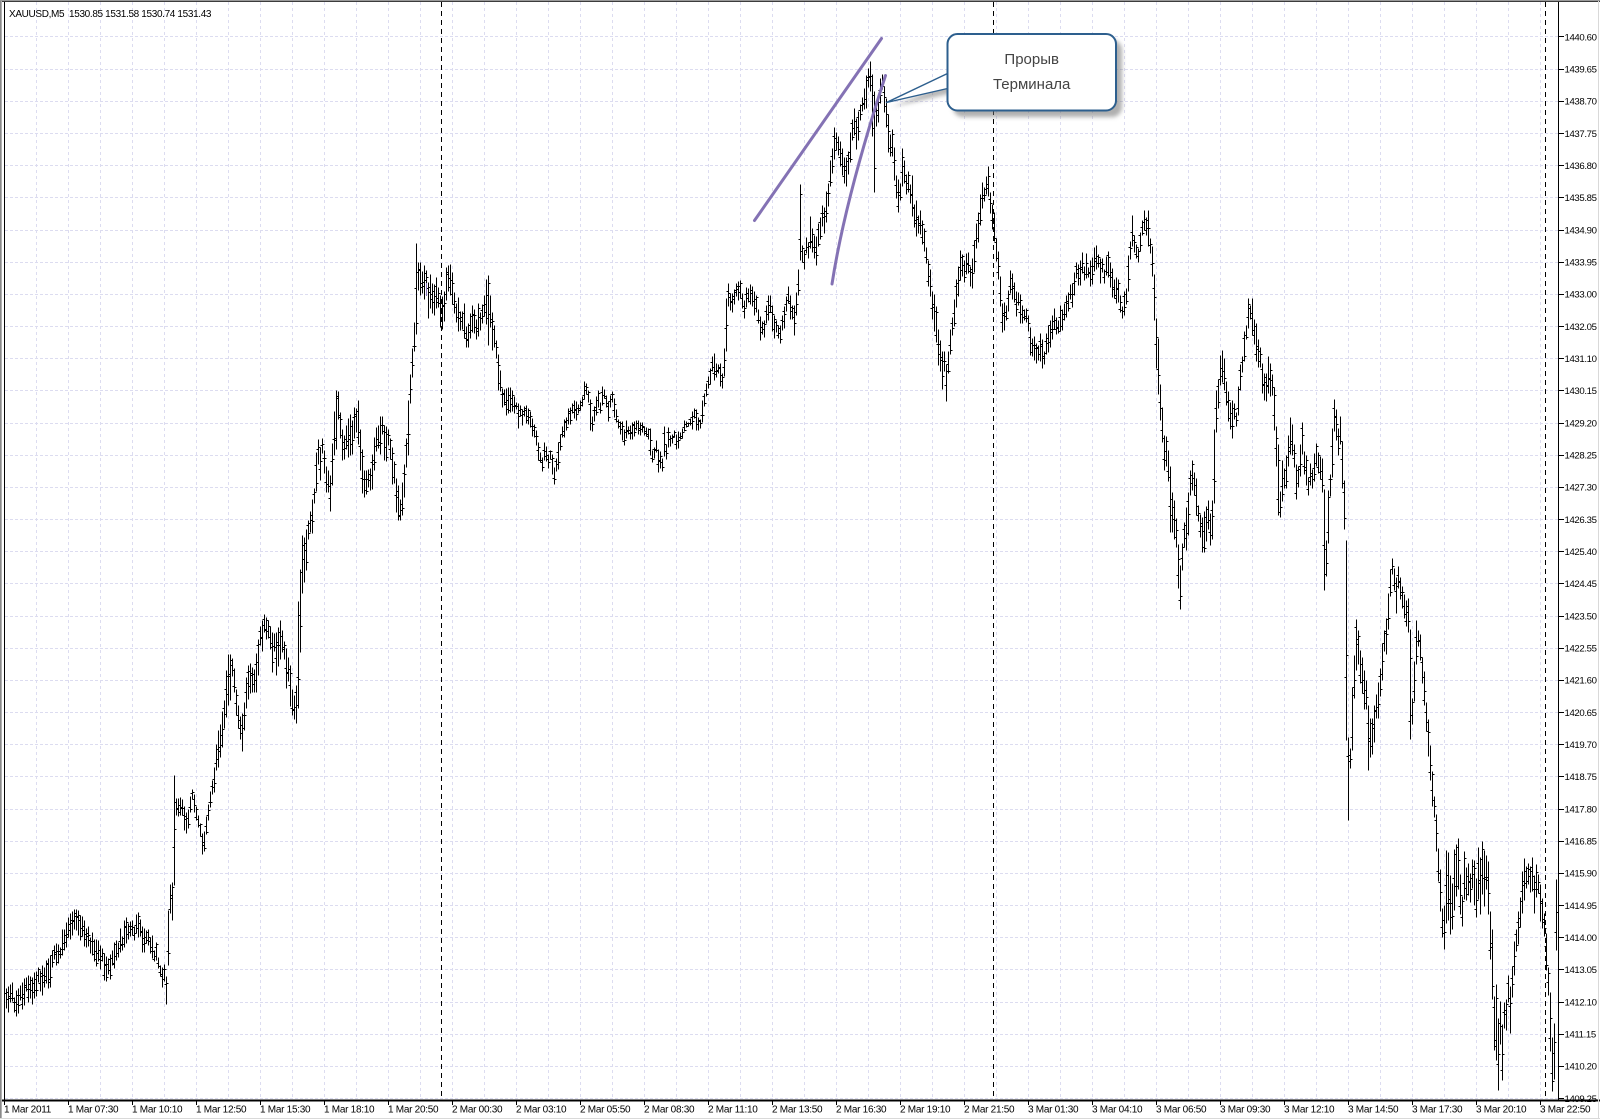 The height and width of the screenshot is (1120, 1600). I want to click on svg-text: Терминала, so click(1032, 84).